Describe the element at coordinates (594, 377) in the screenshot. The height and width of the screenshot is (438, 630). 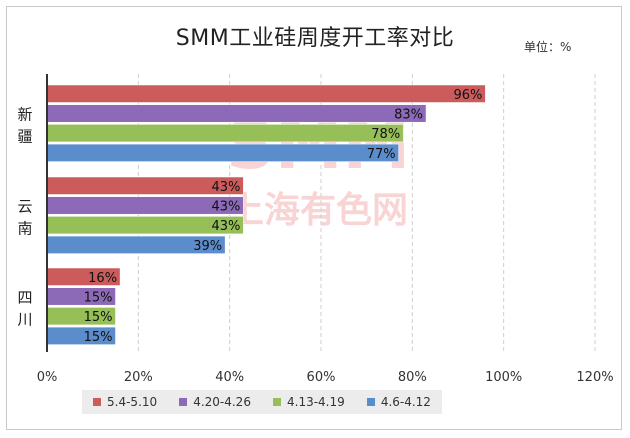
I see `x-tick-label: 120%` at that location.